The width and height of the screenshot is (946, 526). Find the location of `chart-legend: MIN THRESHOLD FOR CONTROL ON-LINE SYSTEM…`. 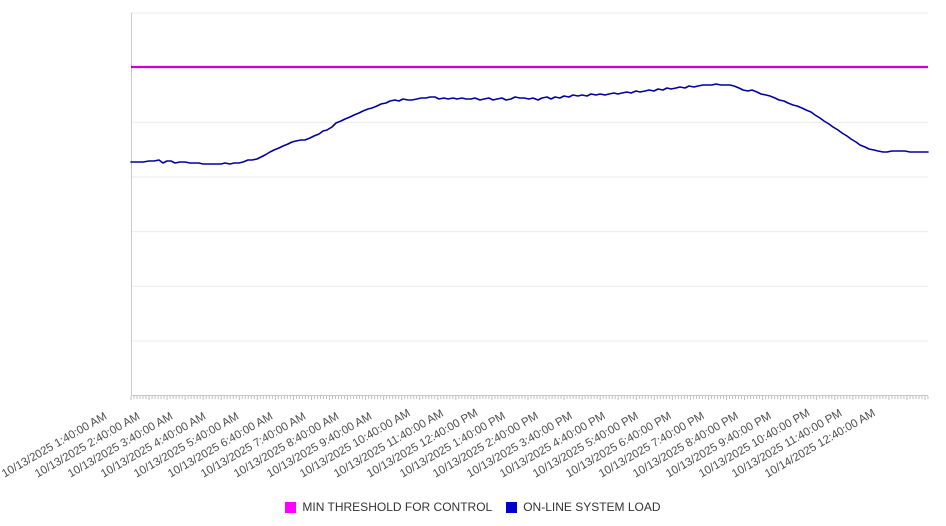

chart-legend: MIN THRESHOLD FOR CONTROL ON-LINE SYSTEM… is located at coordinates (473, 507).